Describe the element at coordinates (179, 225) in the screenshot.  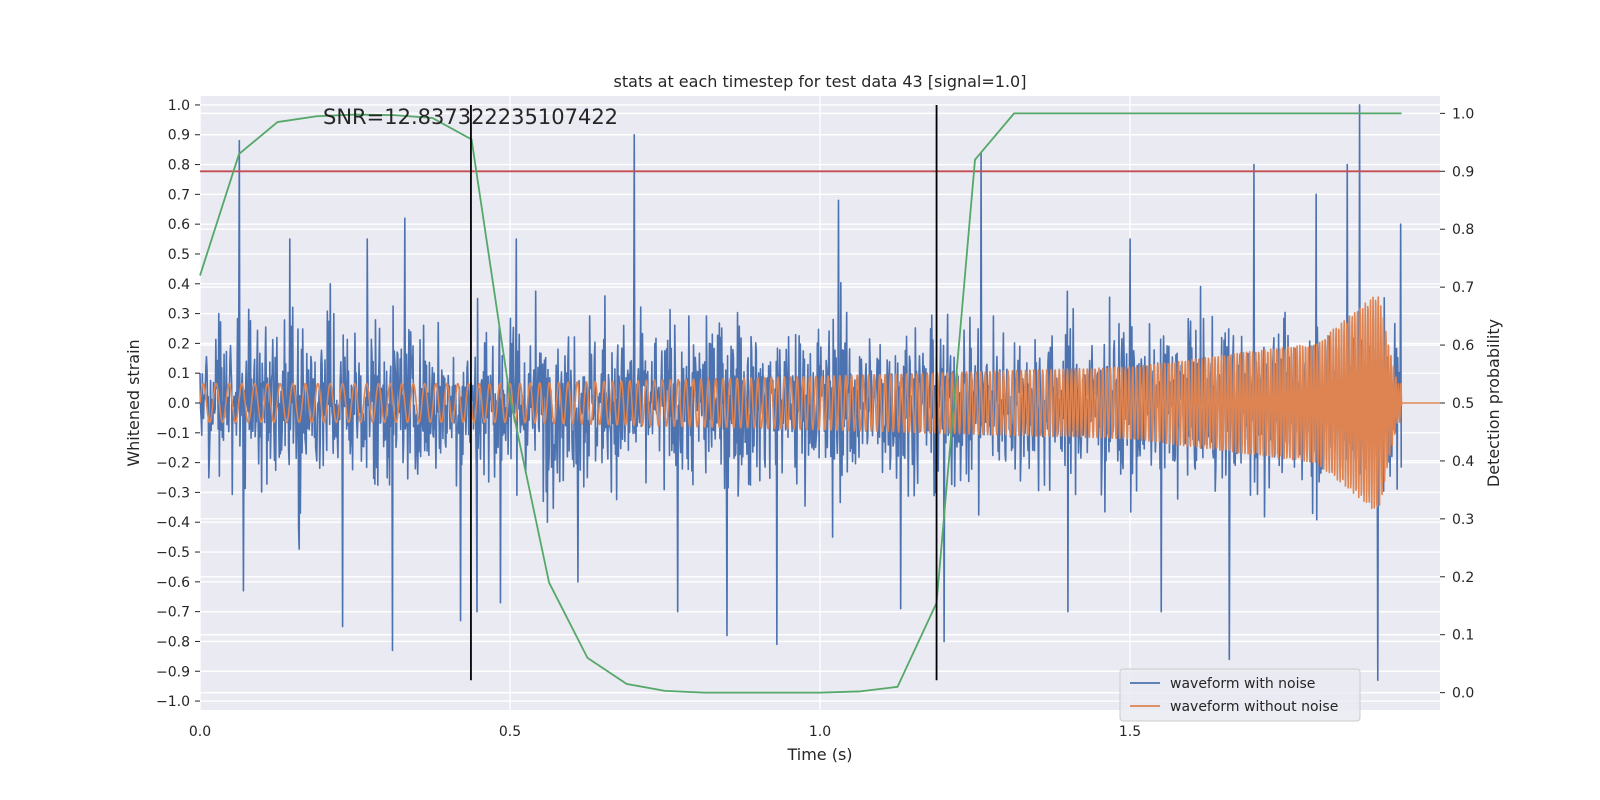
I see `y-tick-label: 0.6` at that location.